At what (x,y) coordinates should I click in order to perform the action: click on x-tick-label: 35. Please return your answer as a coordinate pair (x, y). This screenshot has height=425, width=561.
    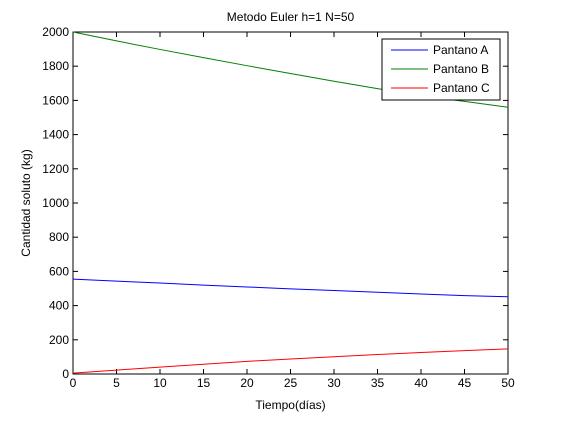
    Looking at the image, I should click on (378, 383).